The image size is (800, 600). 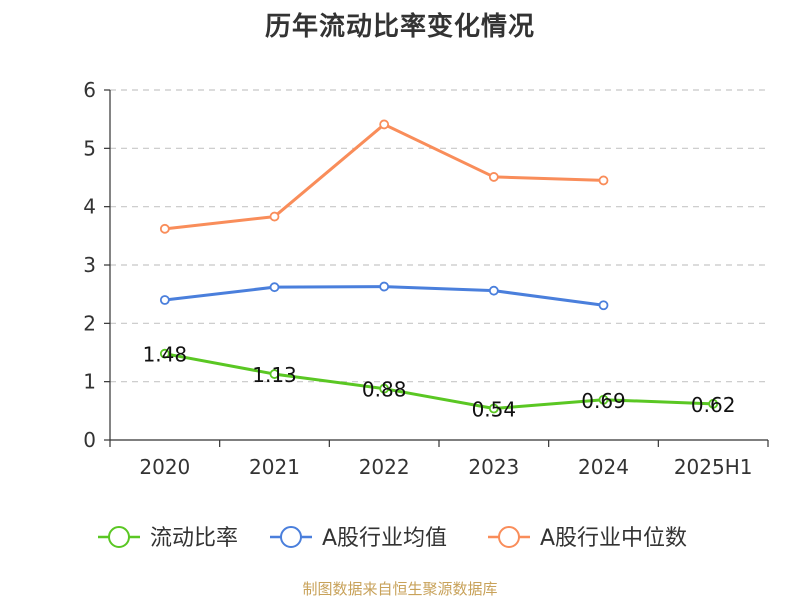 I want to click on y-tick-label: 0, so click(x=89, y=440).